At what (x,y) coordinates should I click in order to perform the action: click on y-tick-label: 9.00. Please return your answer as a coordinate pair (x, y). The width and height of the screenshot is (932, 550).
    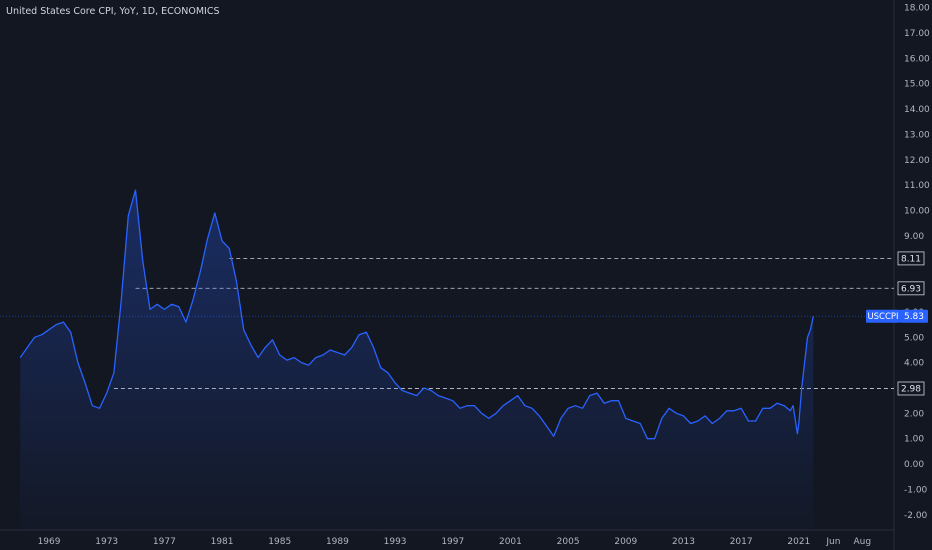
    Looking at the image, I should click on (914, 237).